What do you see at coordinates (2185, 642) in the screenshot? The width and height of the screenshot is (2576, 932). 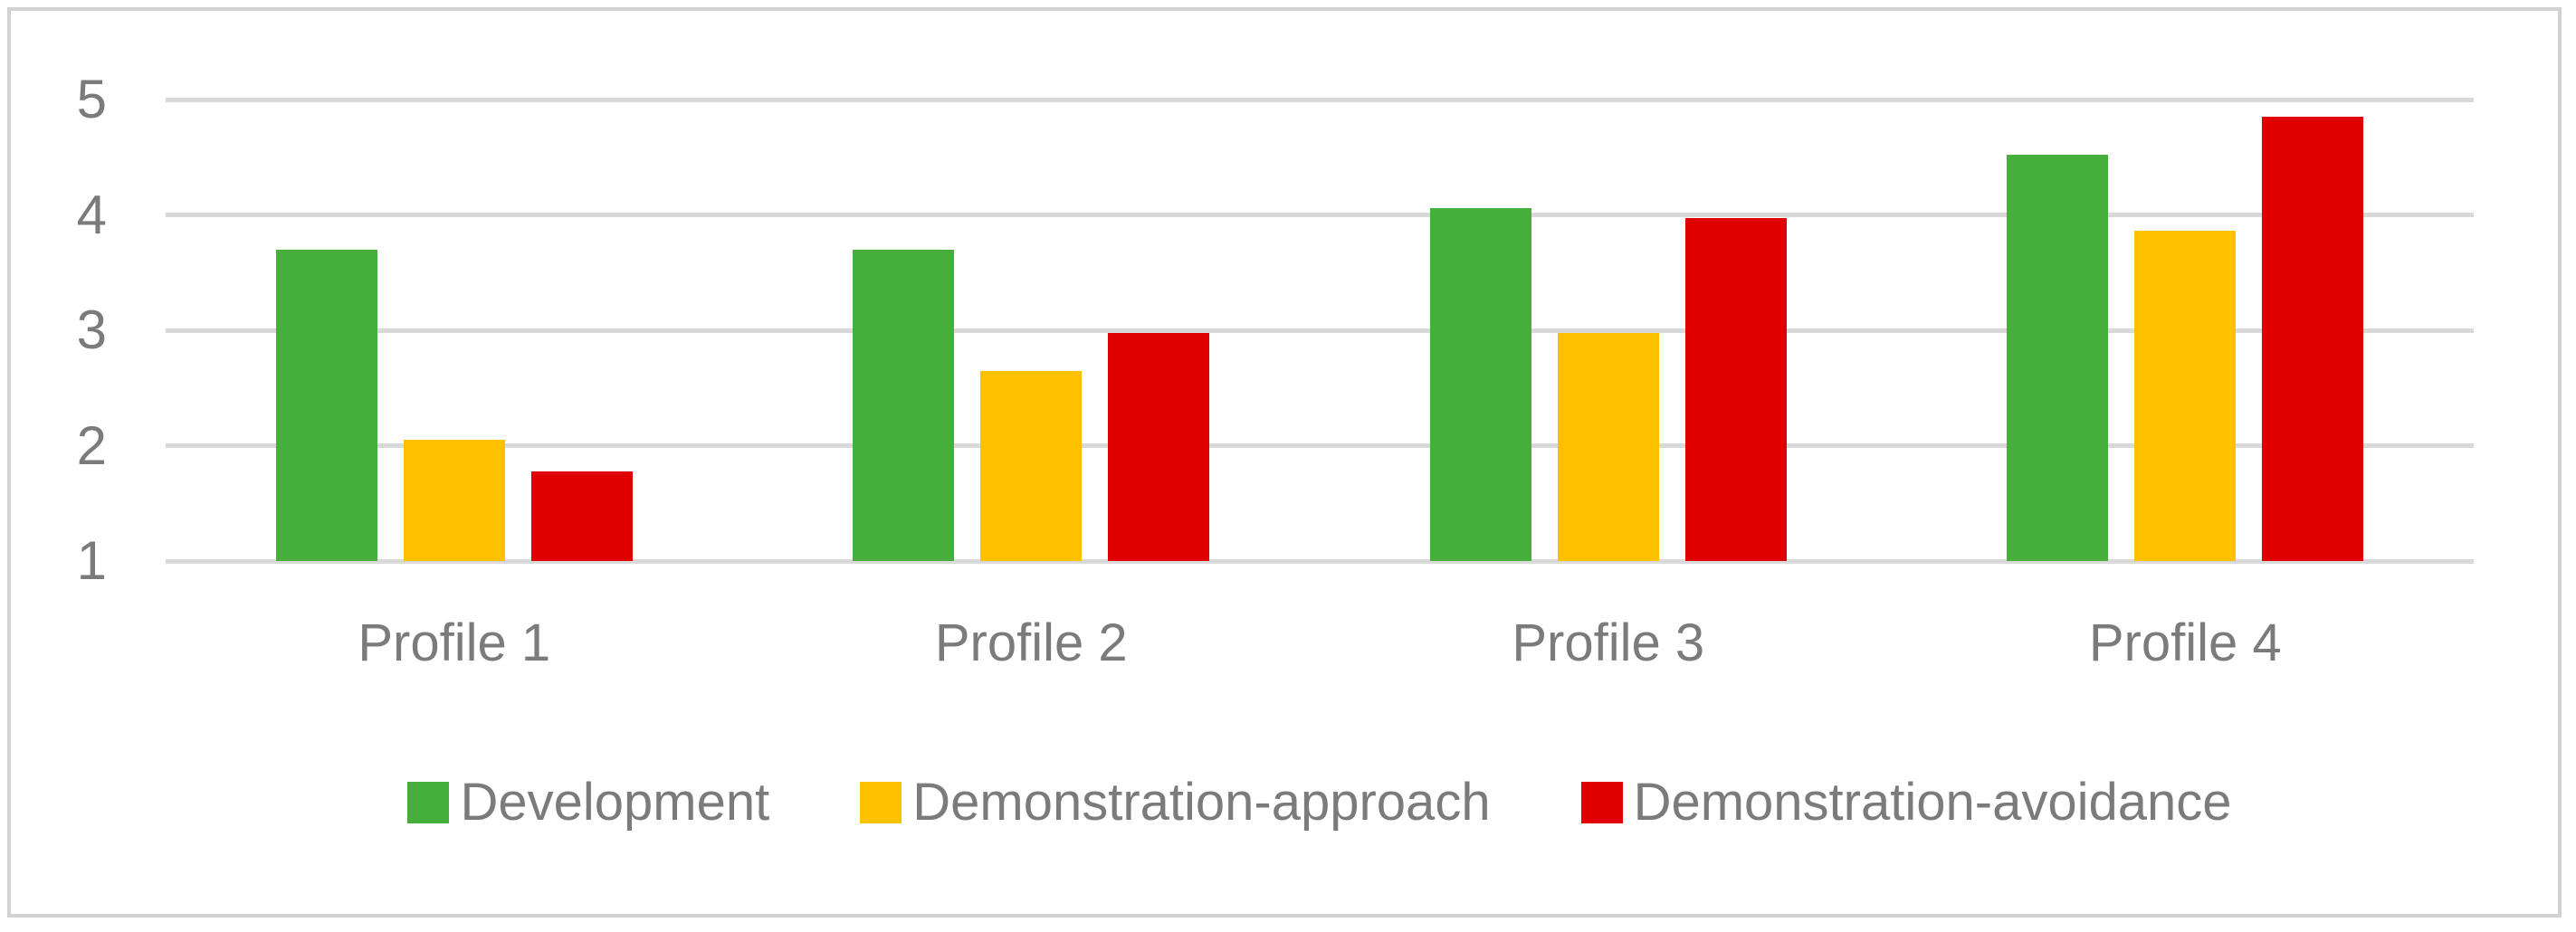 I see `x-category-label-profile-4: Profile 4` at bounding box center [2185, 642].